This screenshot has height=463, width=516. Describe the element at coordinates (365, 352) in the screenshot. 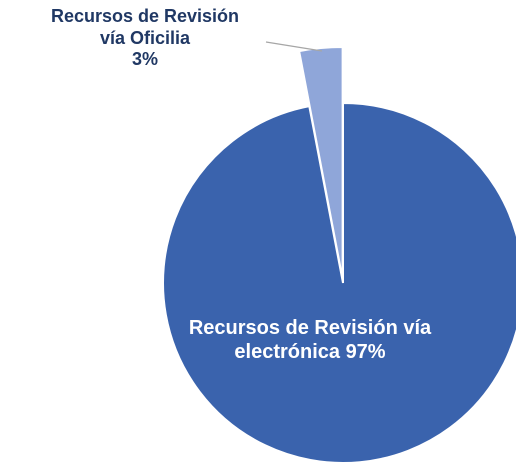

I see `value-label: 97%` at that location.